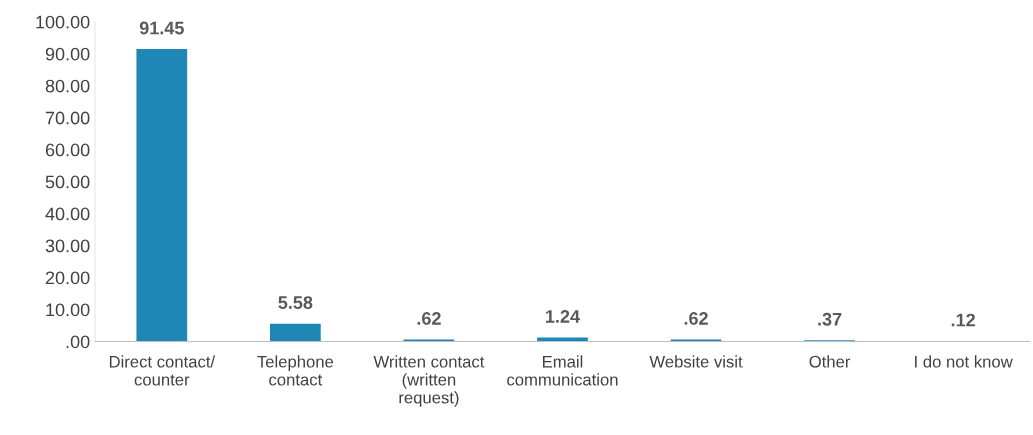 The height and width of the screenshot is (435, 1033). Describe the element at coordinates (67, 182) in the screenshot. I see `y-tick-label: 50.00` at that location.